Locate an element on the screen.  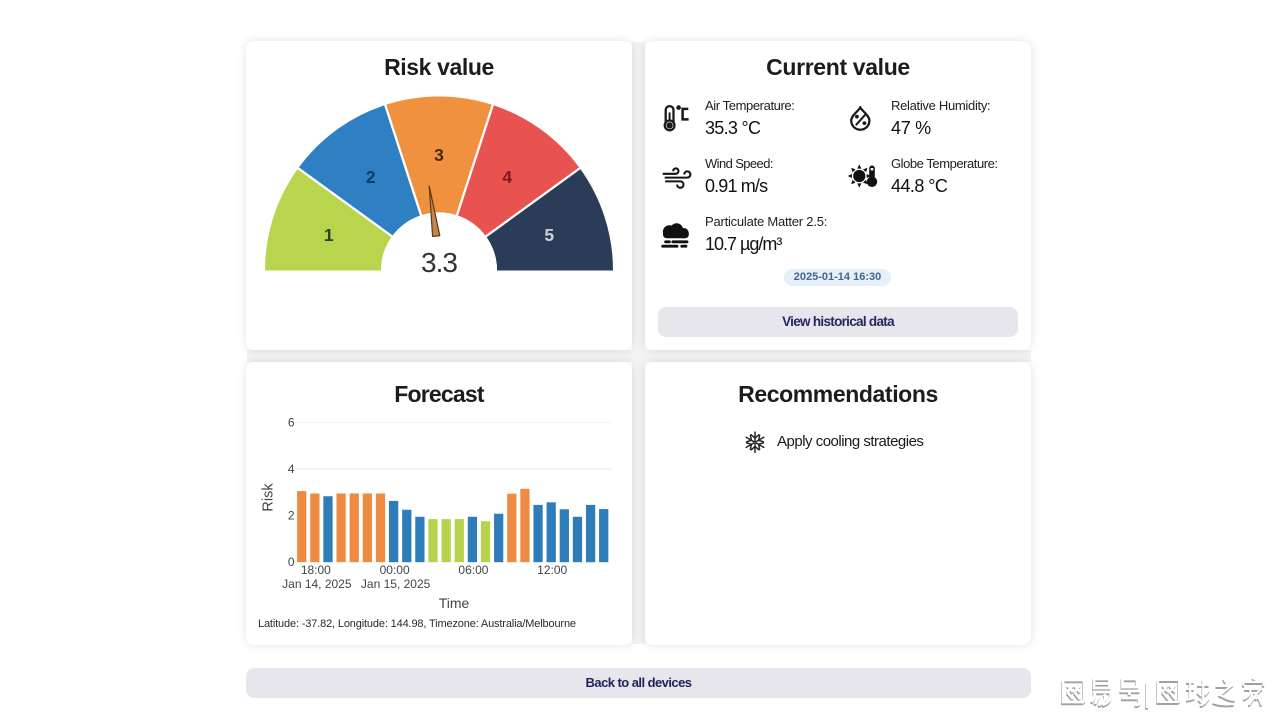
svg-text: 00:00 is located at coordinates (395, 570).